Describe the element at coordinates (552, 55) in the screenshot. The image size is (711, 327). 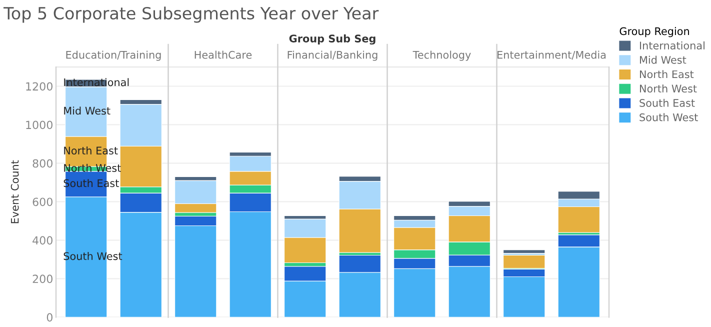
I see `text: Entertainment/Media` at that location.